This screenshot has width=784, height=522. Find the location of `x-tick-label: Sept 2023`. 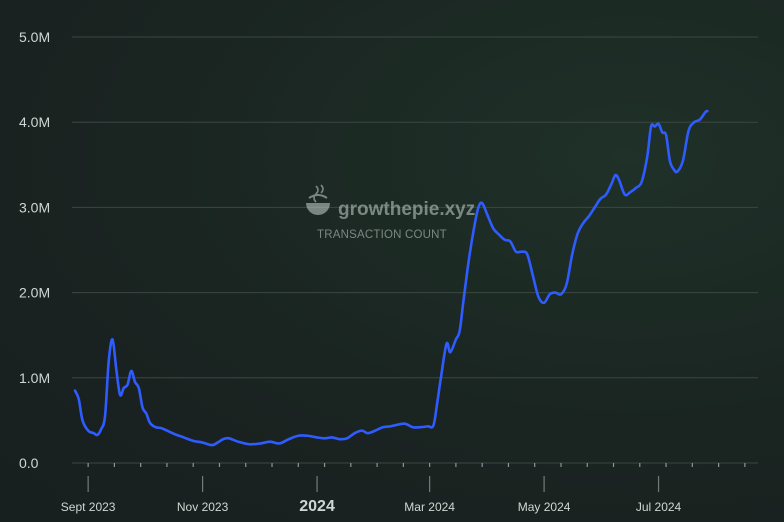

x-tick-label: Sept 2023 is located at coordinates (88, 507).